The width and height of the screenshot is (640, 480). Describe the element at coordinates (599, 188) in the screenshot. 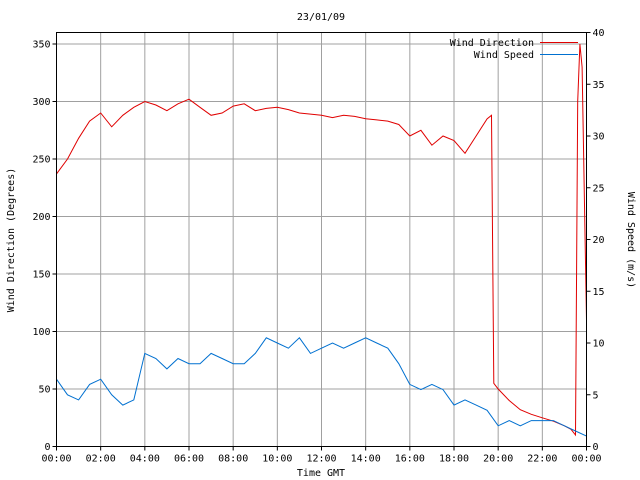

I see `y2-tick-label: 25` at that location.